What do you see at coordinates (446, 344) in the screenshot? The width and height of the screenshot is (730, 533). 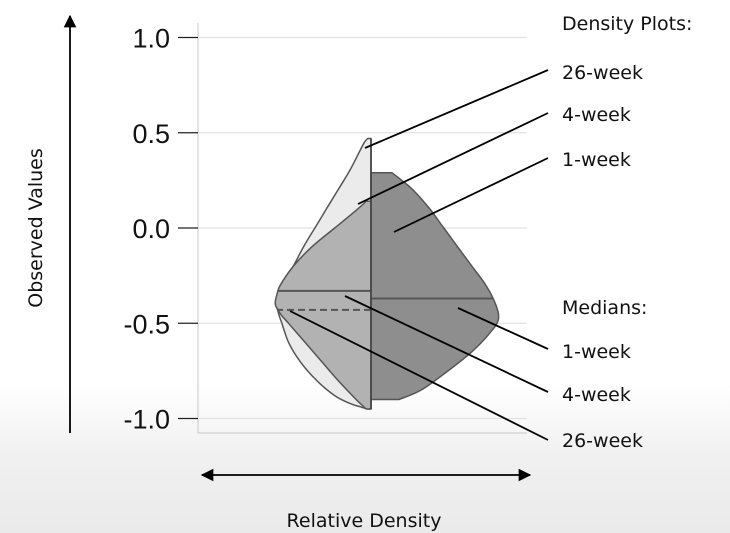 I see `leader-median-4-week` at bounding box center [446, 344].